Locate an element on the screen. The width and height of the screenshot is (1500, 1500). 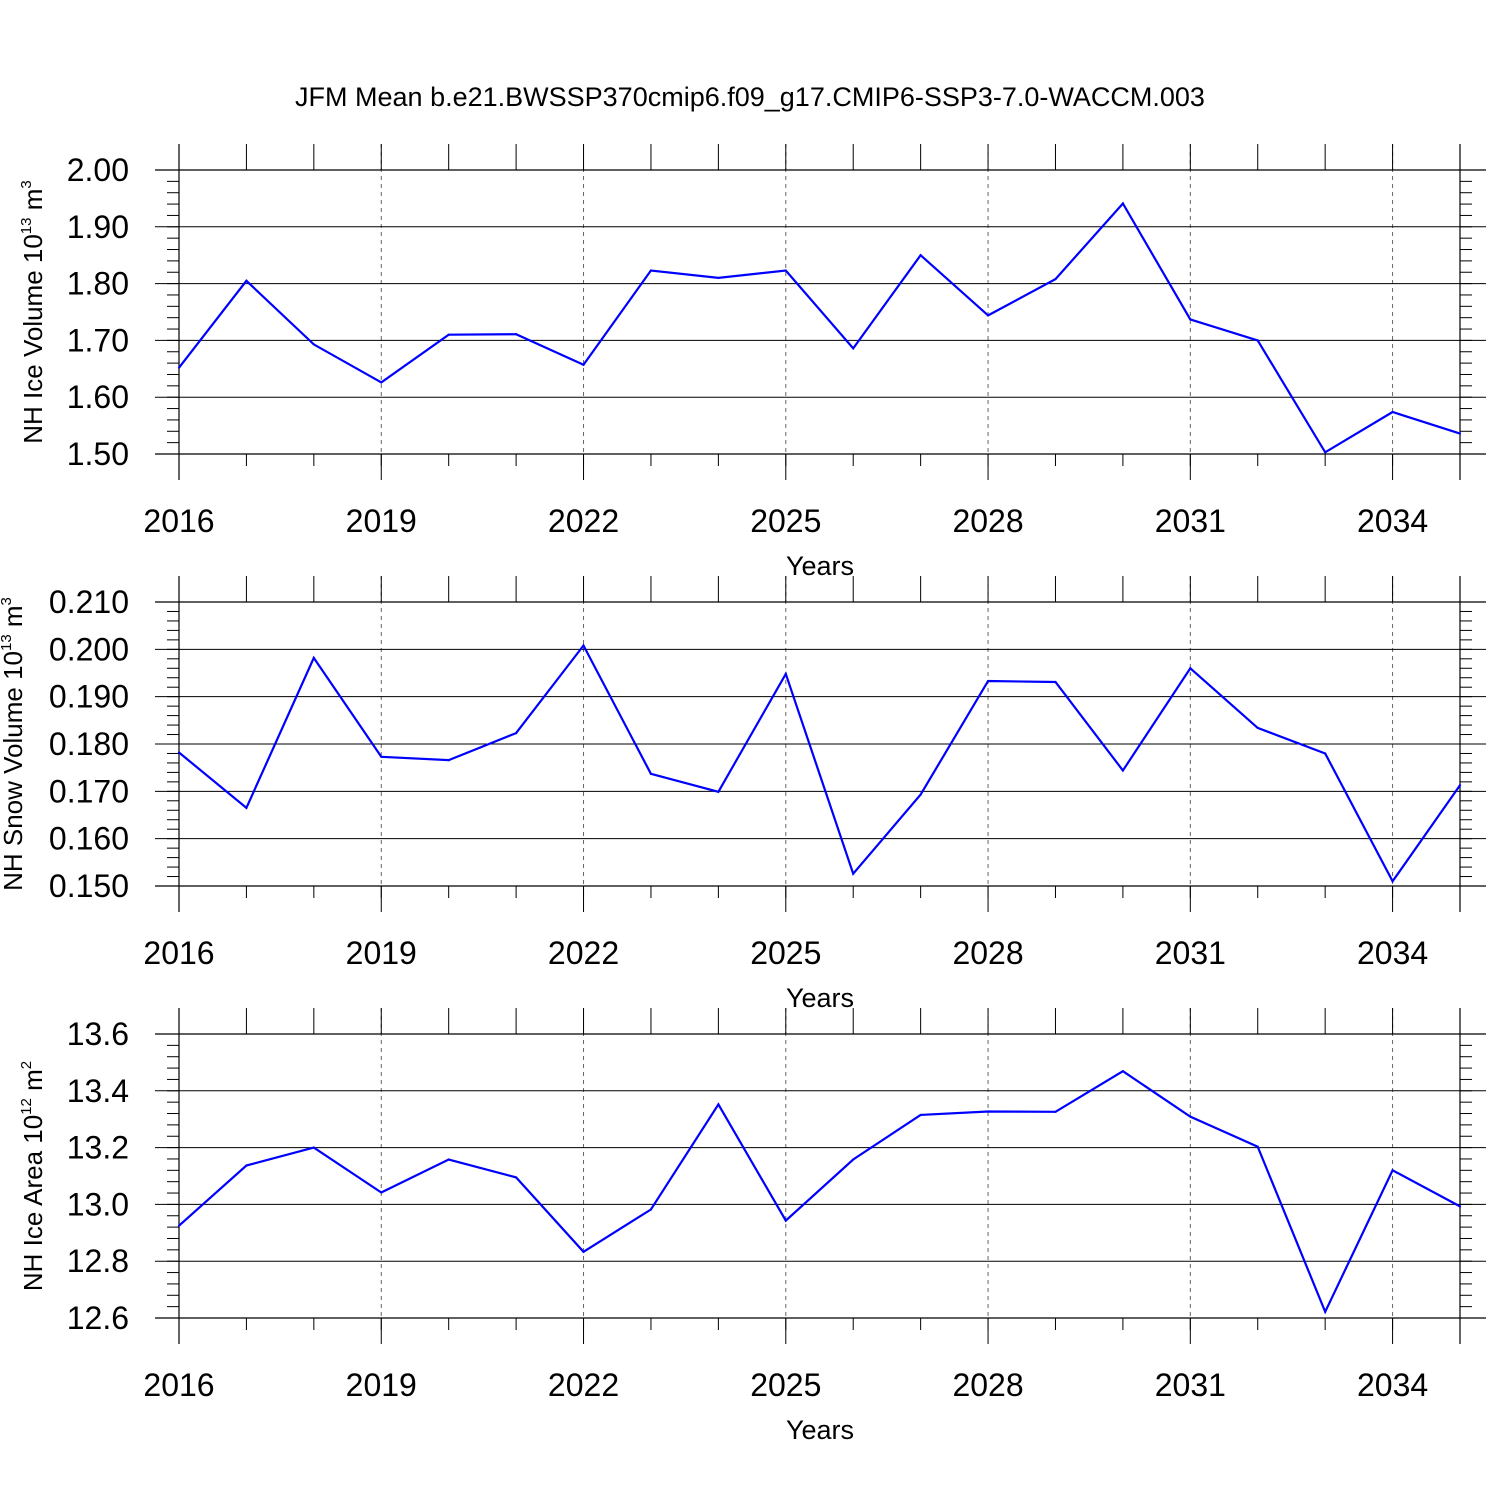
y-axis-label-exponent: 13 is located at coordinates (26, 225).